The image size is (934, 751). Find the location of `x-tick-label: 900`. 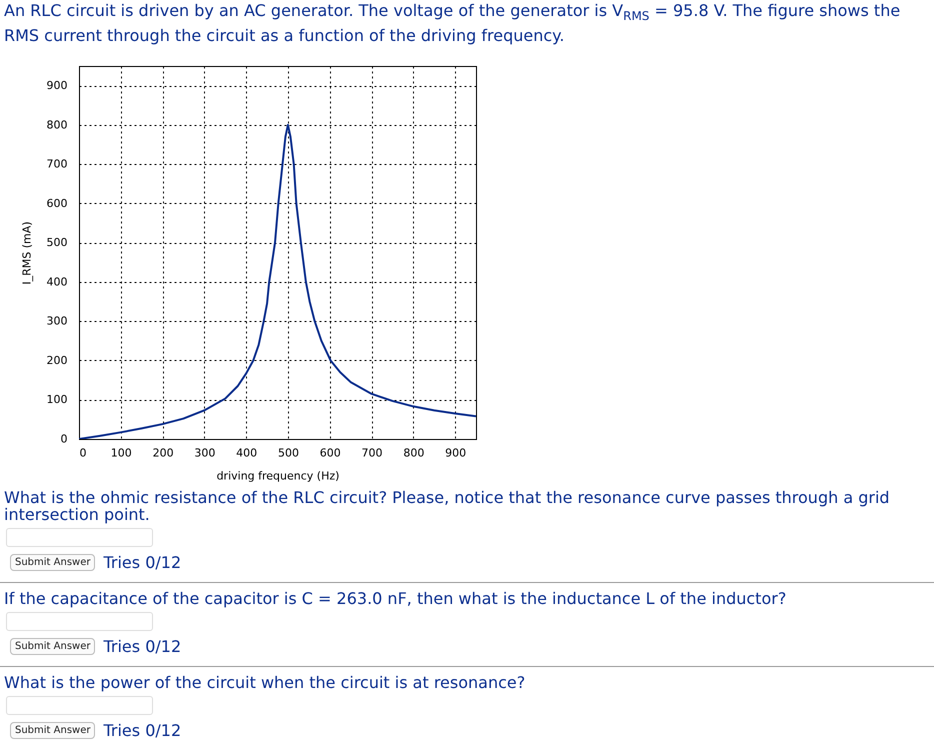

x-tick-label: 900 is located at coordinates (455, 453).